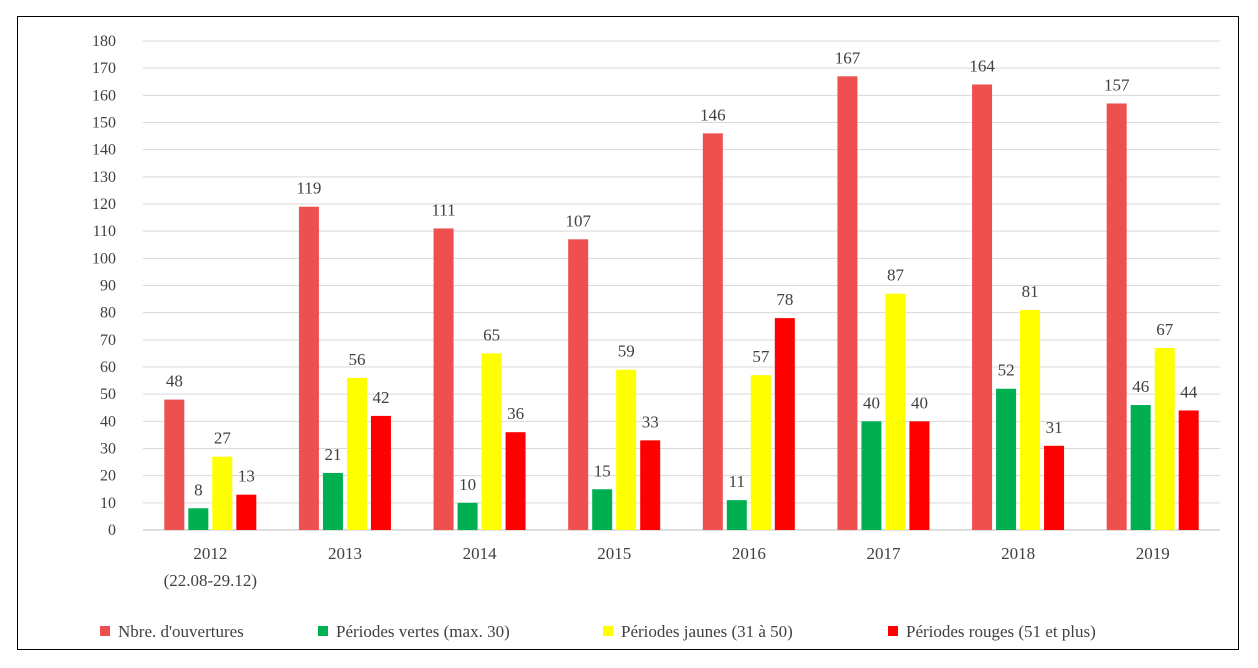 The image size is (1258, 668). Describe the element at coordinates (210, 553) in the screenshot. I see `x-tick-label: 2012` at that location.